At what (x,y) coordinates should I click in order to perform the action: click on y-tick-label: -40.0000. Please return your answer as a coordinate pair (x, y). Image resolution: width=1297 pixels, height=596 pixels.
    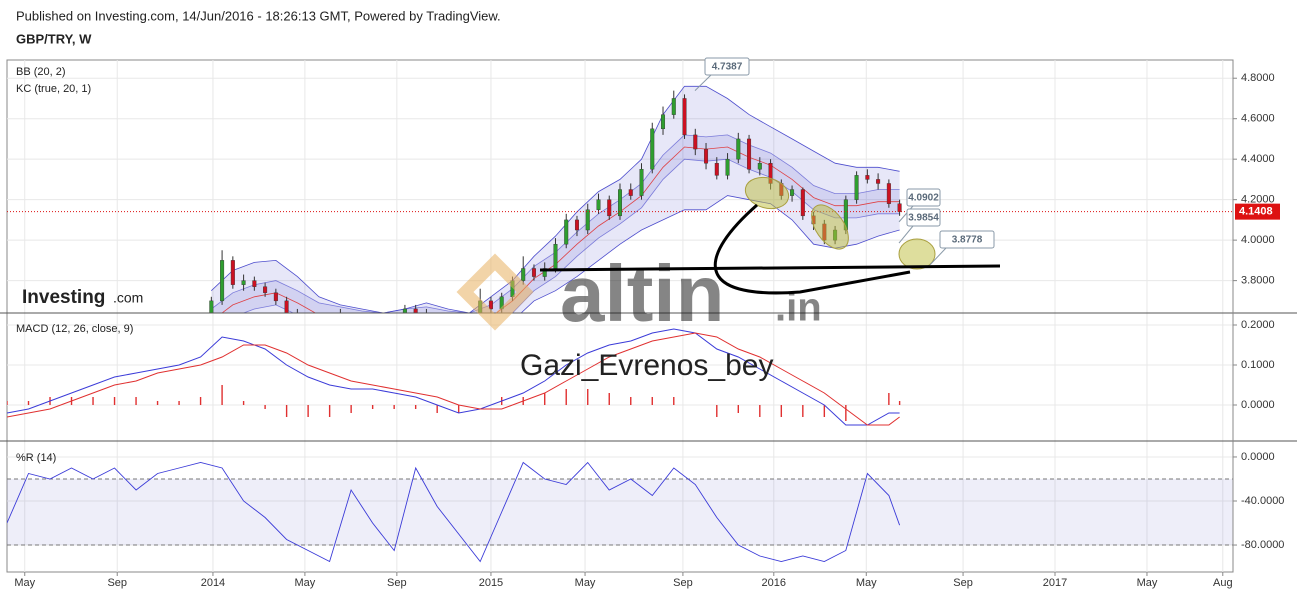
    Looking at the image, I should click on (1262, 501).